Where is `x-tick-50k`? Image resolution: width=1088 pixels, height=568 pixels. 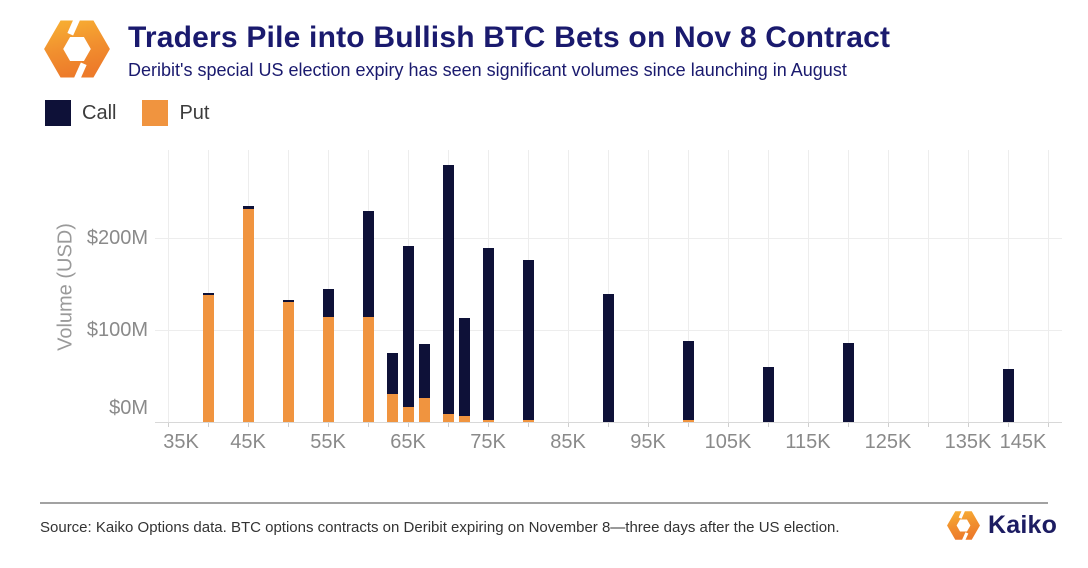 x-tick-50k is located at coordinates (288, 424).